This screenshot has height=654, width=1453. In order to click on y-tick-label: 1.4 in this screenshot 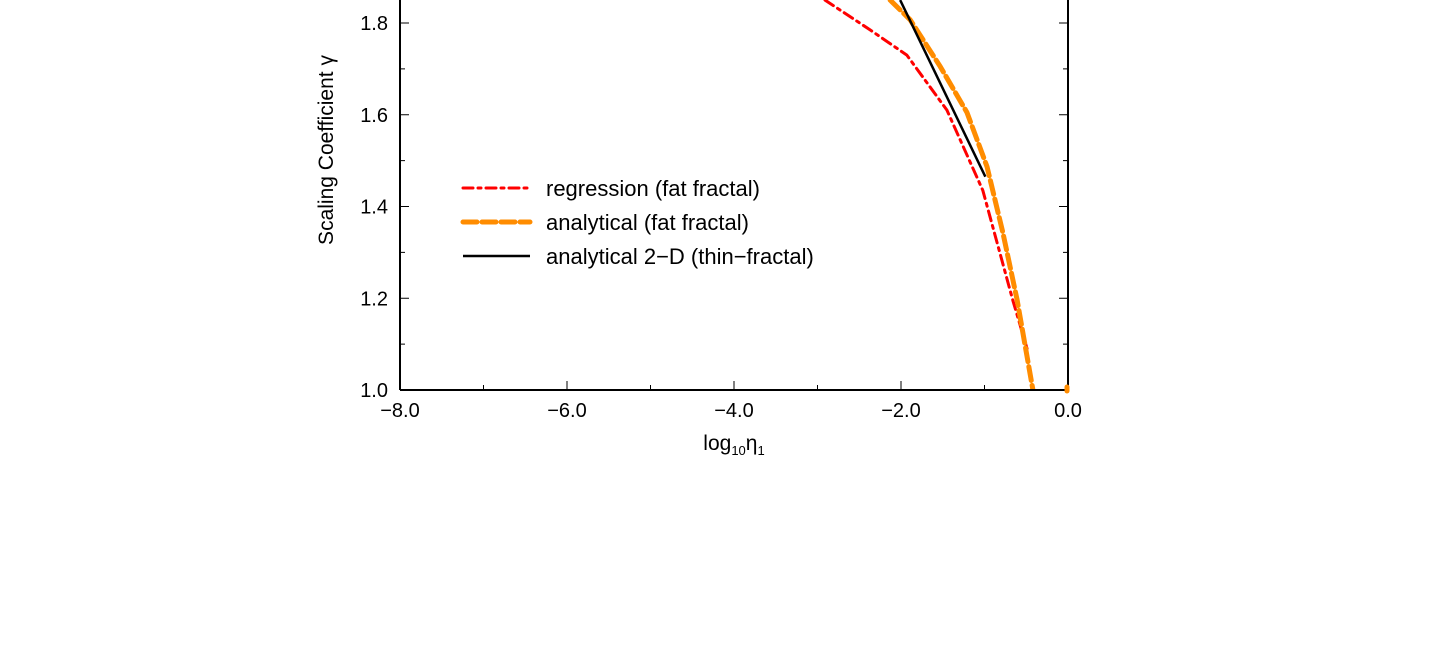, I will do `click(374, 208)`.